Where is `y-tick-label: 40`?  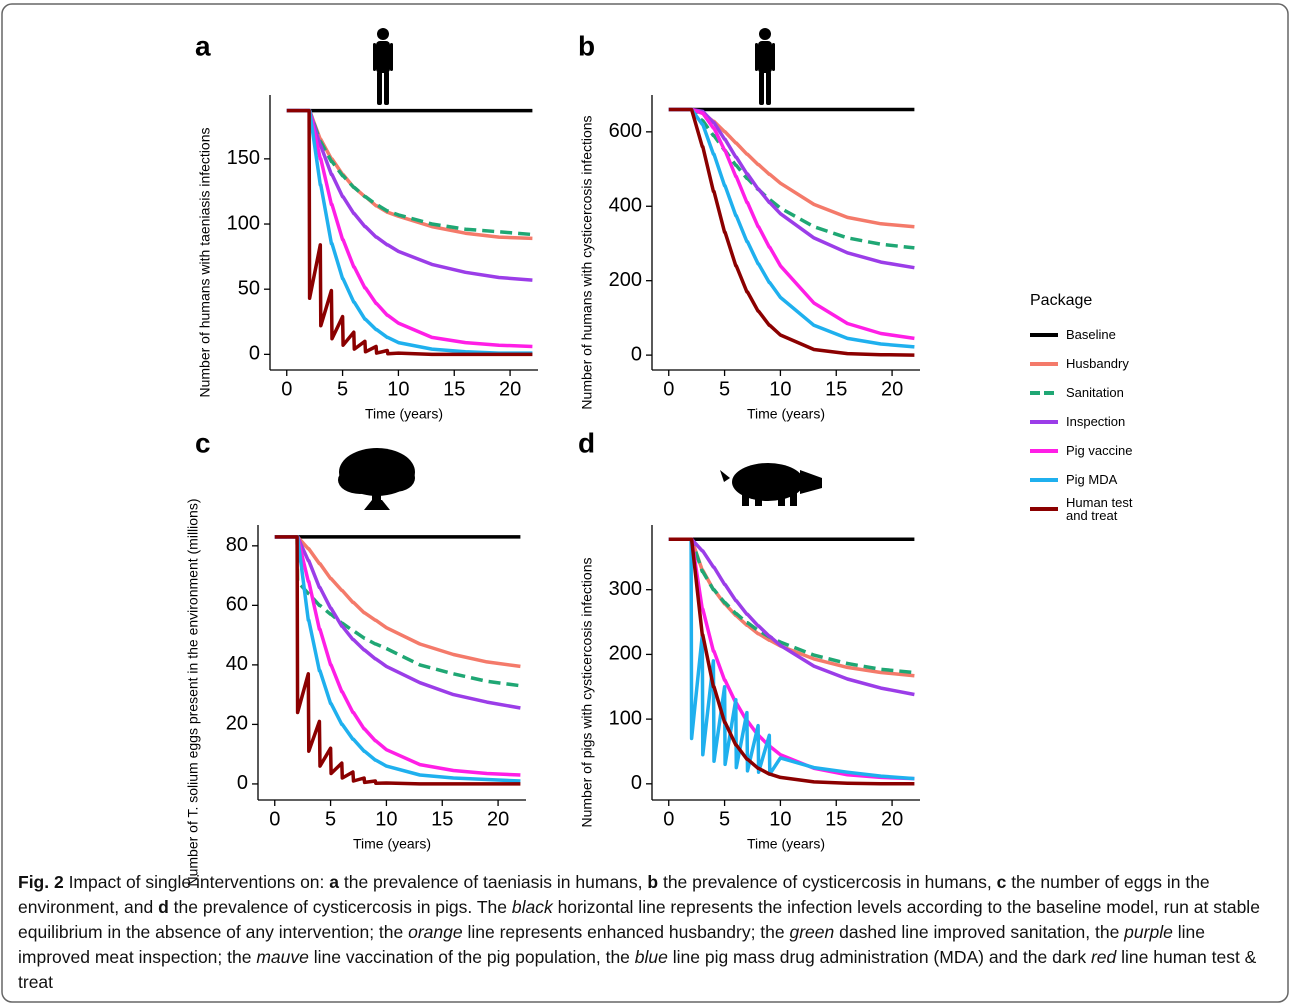 y-tick-label: 40 is located at coordinates (237, 664).